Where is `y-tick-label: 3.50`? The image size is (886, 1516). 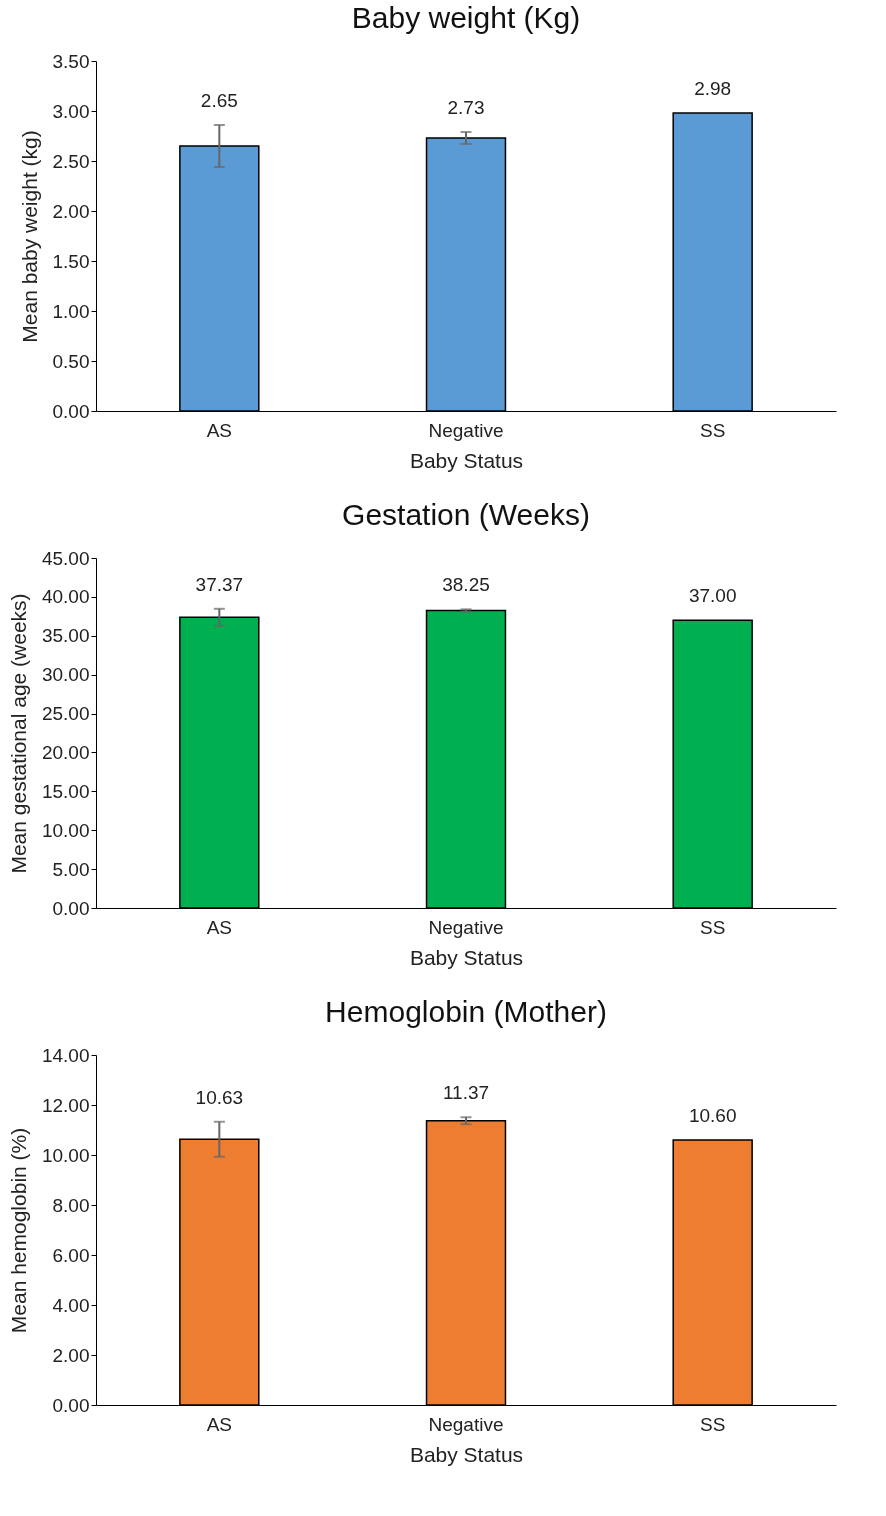 y-tick-label: 3.50 is located at coordinates (71, 61).